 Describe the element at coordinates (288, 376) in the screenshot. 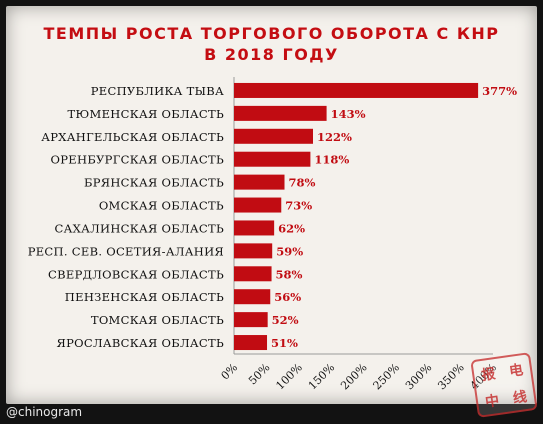

I see `x-tick-label: 100%` at that location.